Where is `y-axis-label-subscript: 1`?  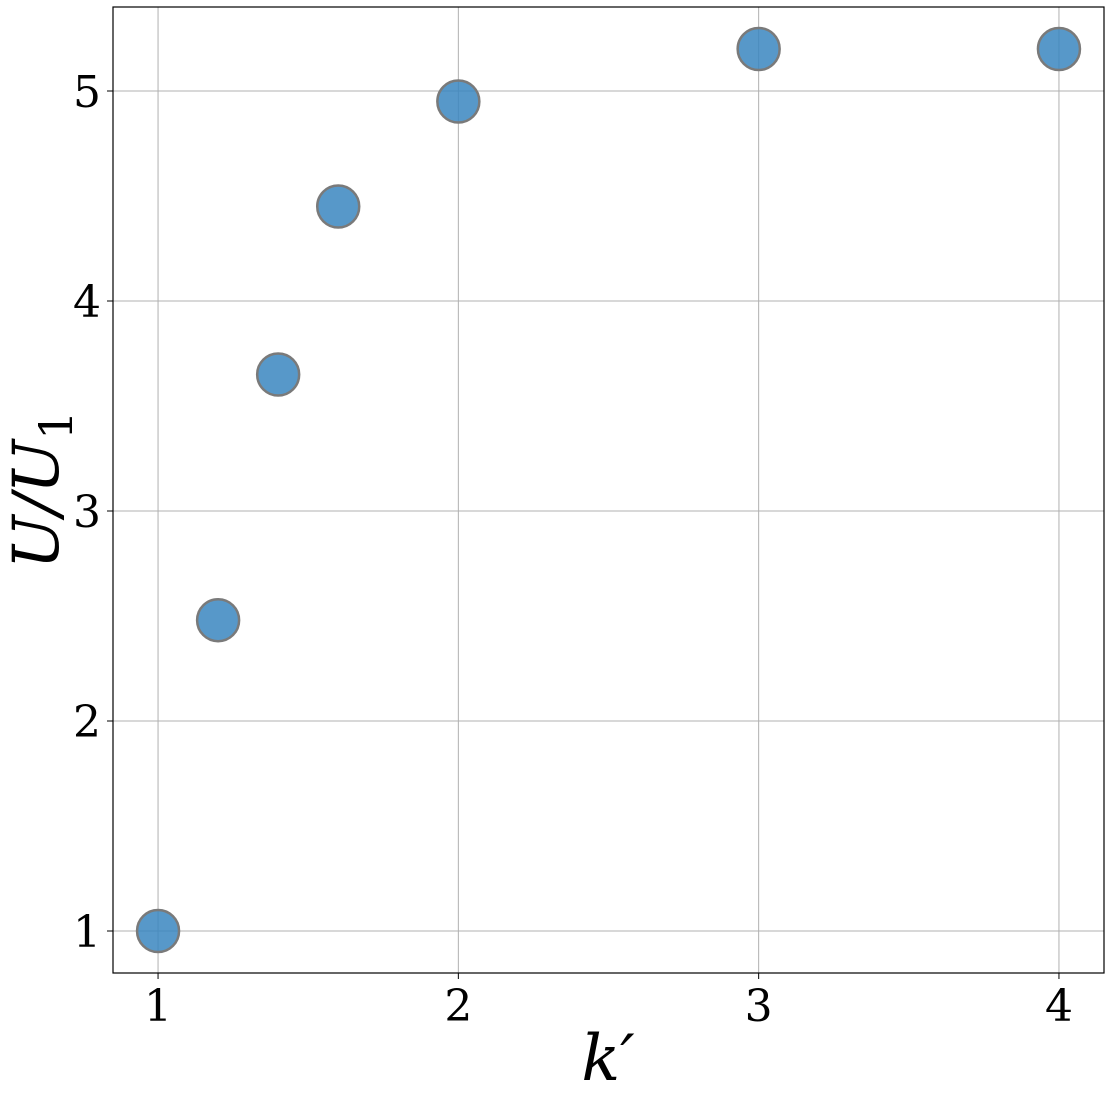
y-axis-label-subscript: 1 is located at coordinates (56, 425).